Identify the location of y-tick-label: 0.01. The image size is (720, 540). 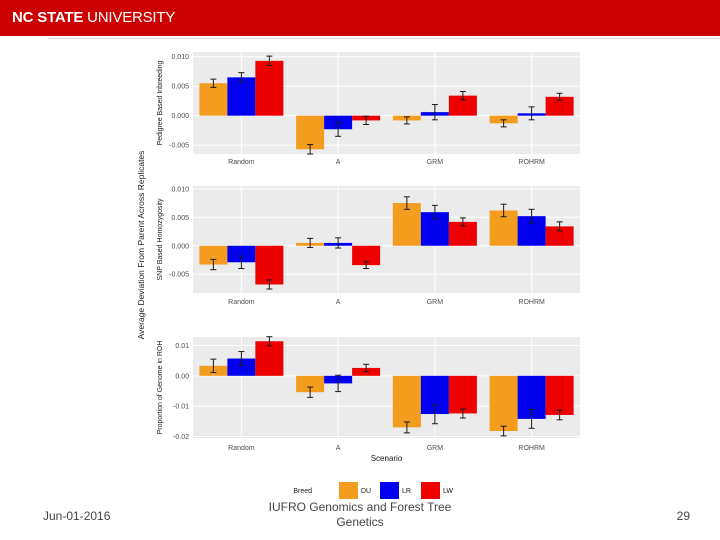
(182, 346).